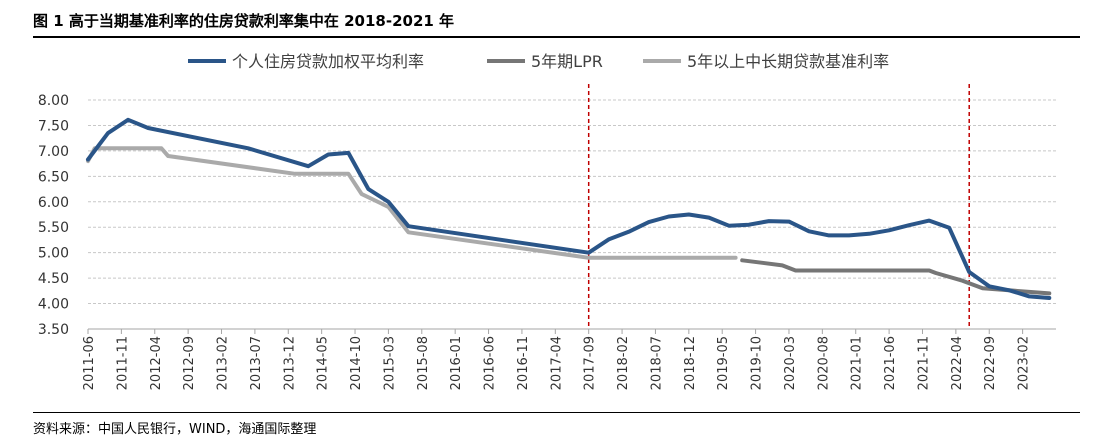 This screenshot has height=448, width=1110. Describe the element at coordinates (328, 61) in the screenshot. I see `legend-label: 个人住房贷款加权平均利率` at that location.